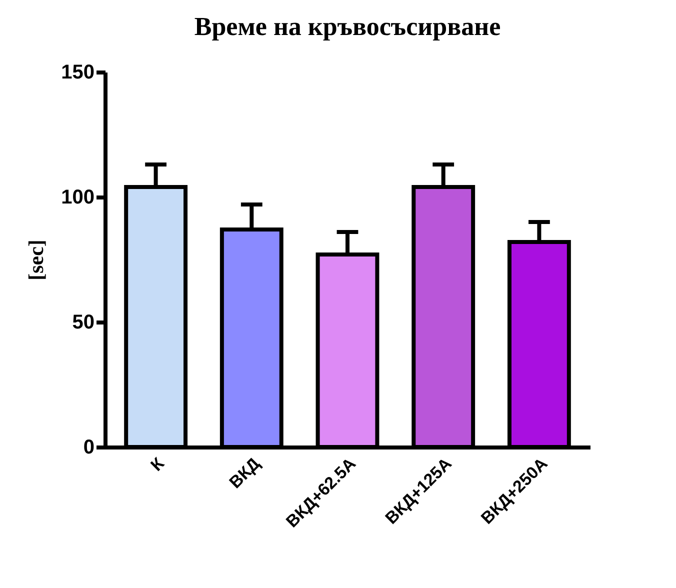  I want to click on y-tick-label: 150, so click(77, 73).